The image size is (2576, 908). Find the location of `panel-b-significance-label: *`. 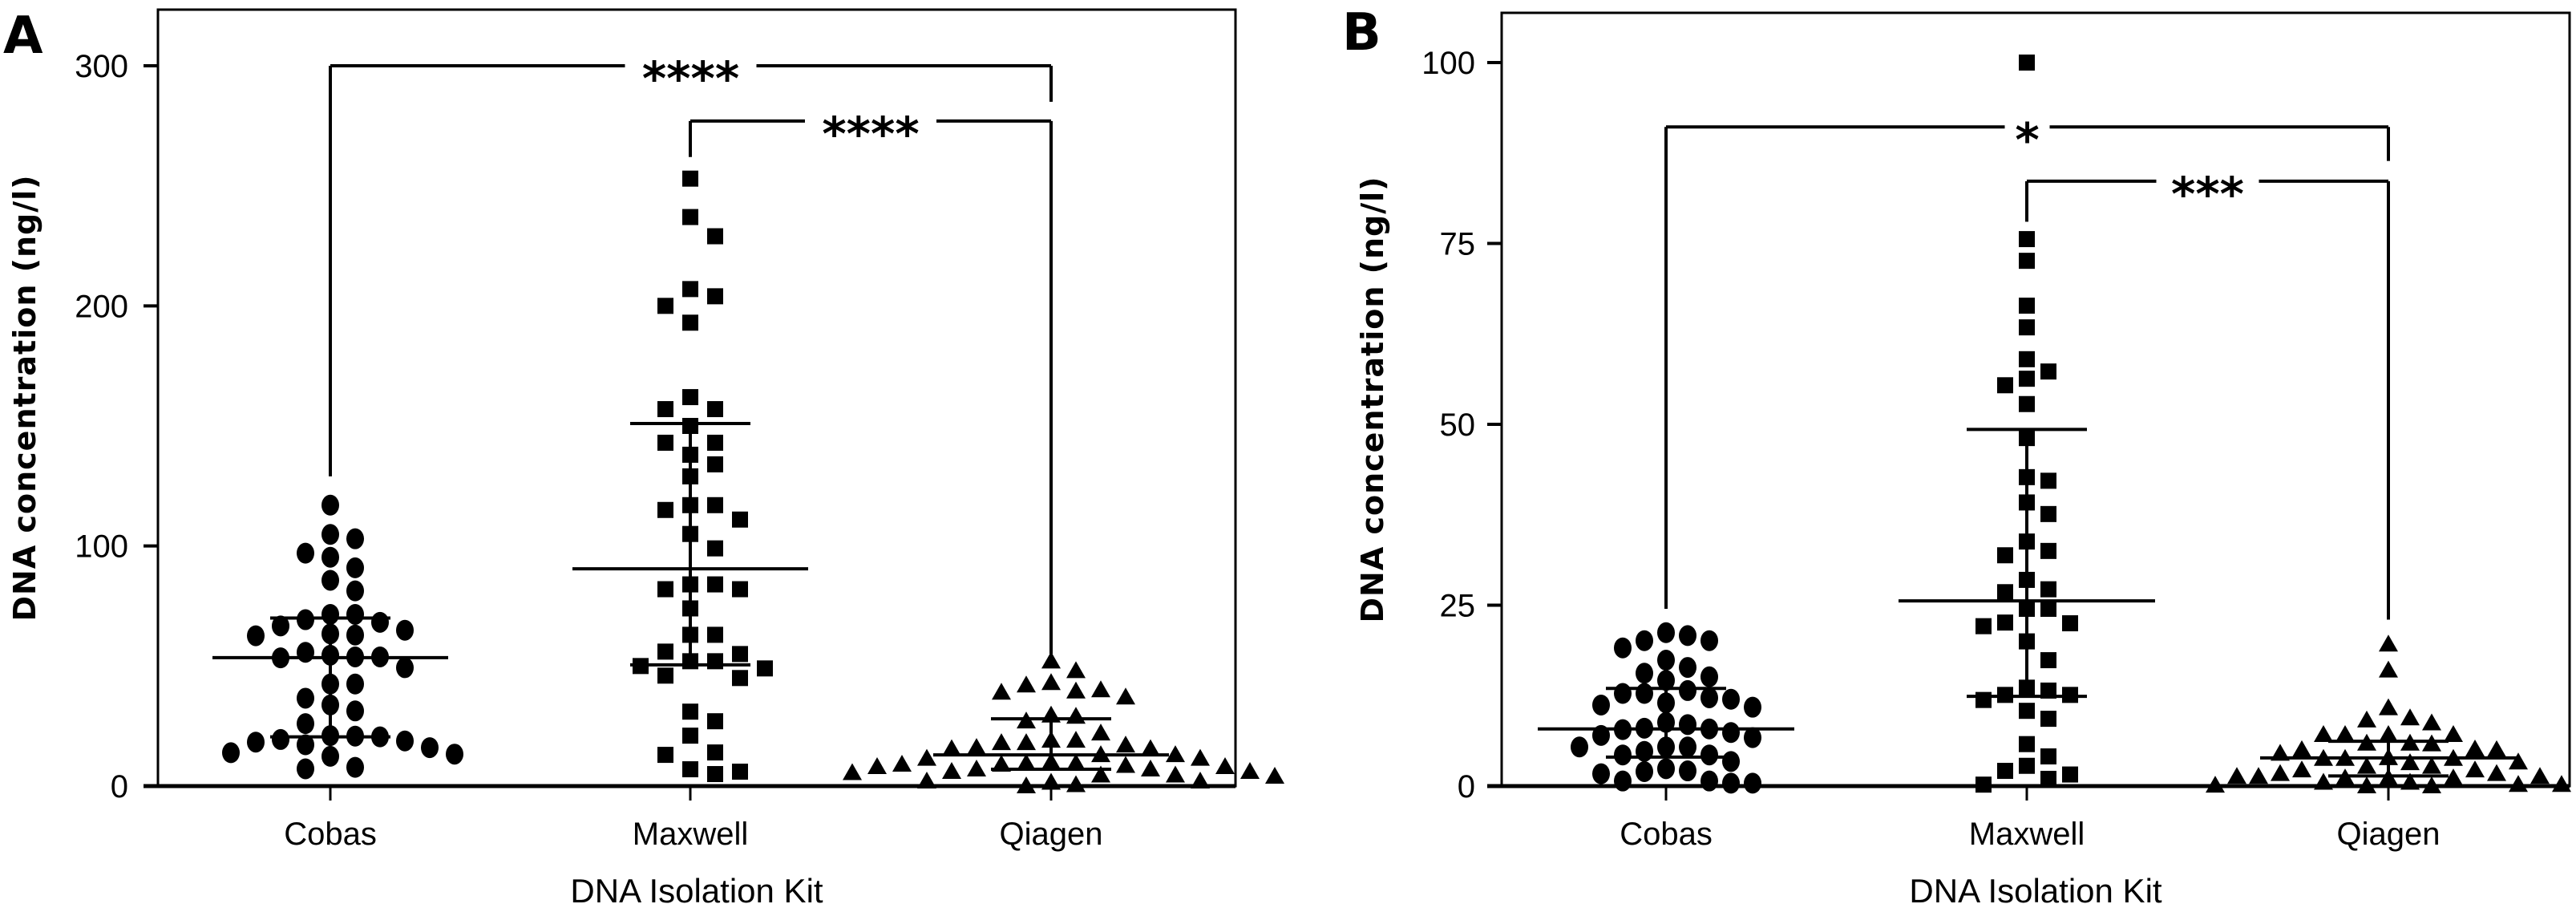

panel-b-significance-label: * is located at coordinates (2027, 139).